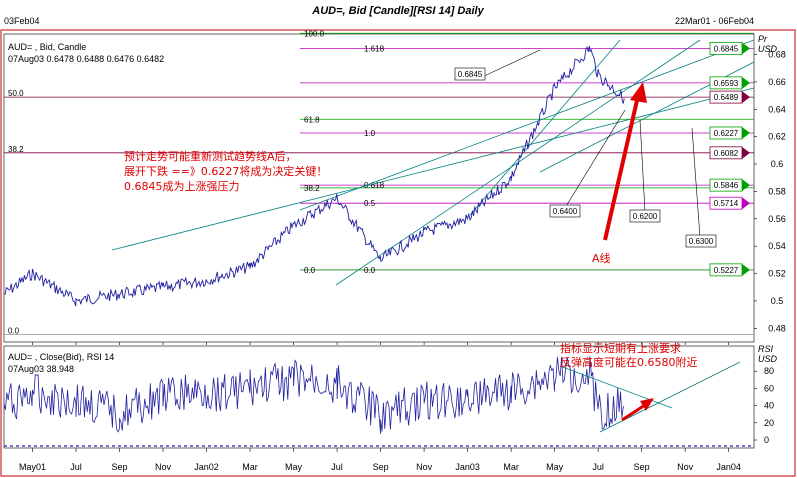  What do you see at coordinates (777, 328) in the screenshot?
I see `y-tick-label: 0.48` at bounding box center [777, 328].